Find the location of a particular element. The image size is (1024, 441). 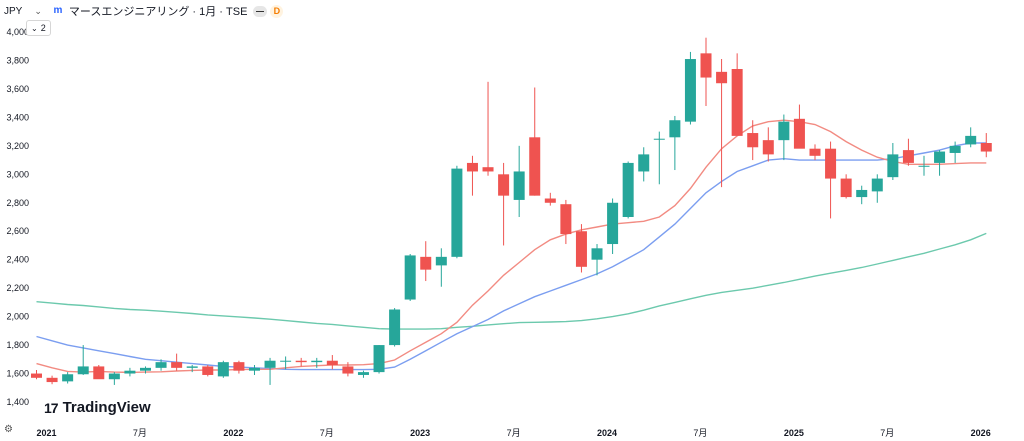

indicator-toggle: ⌄ 2 is located at coordinates (38, 28).